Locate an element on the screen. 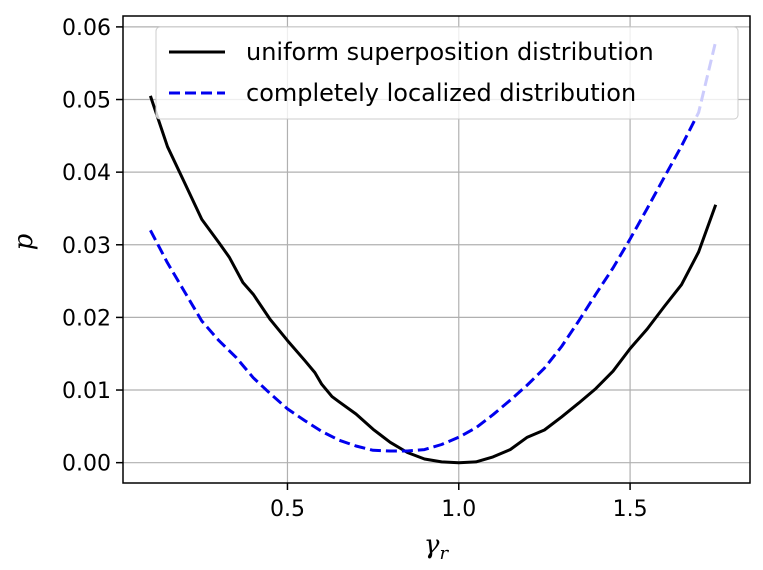 This screenshot has height=570, width=763. legend-frame is located at coordinates (447, 73).